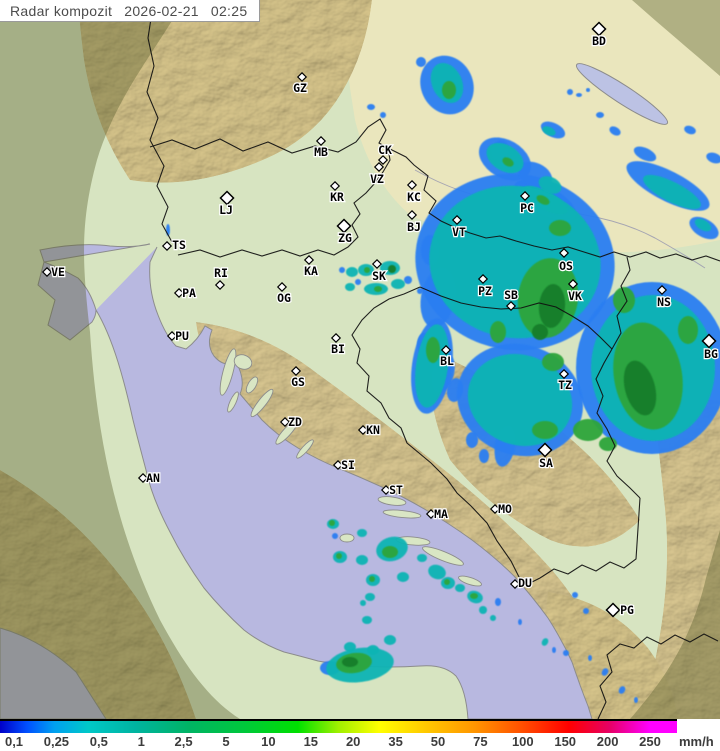 The width and height of the screenshot is (720, 751). What do you see at coordinates (527, 208) in the screenshot?
I see `station-label-PC: PC` at bounding box center [527, 208].